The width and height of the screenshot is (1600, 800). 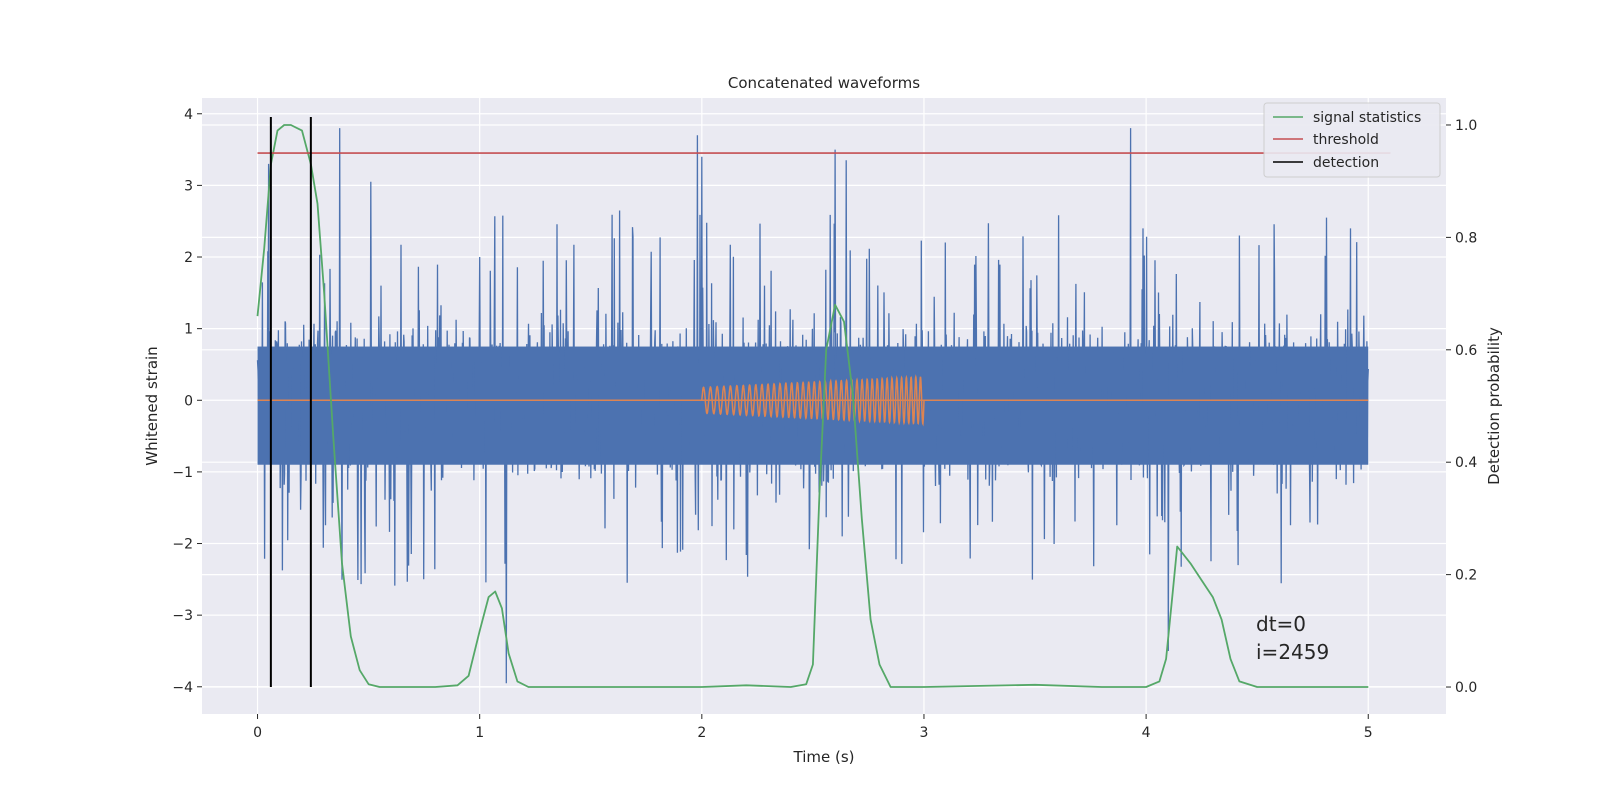 What do you see at coordinates (182, 473) in the screenshot?
I see `y-tick-label: −1` at bounding box center [182, 473].